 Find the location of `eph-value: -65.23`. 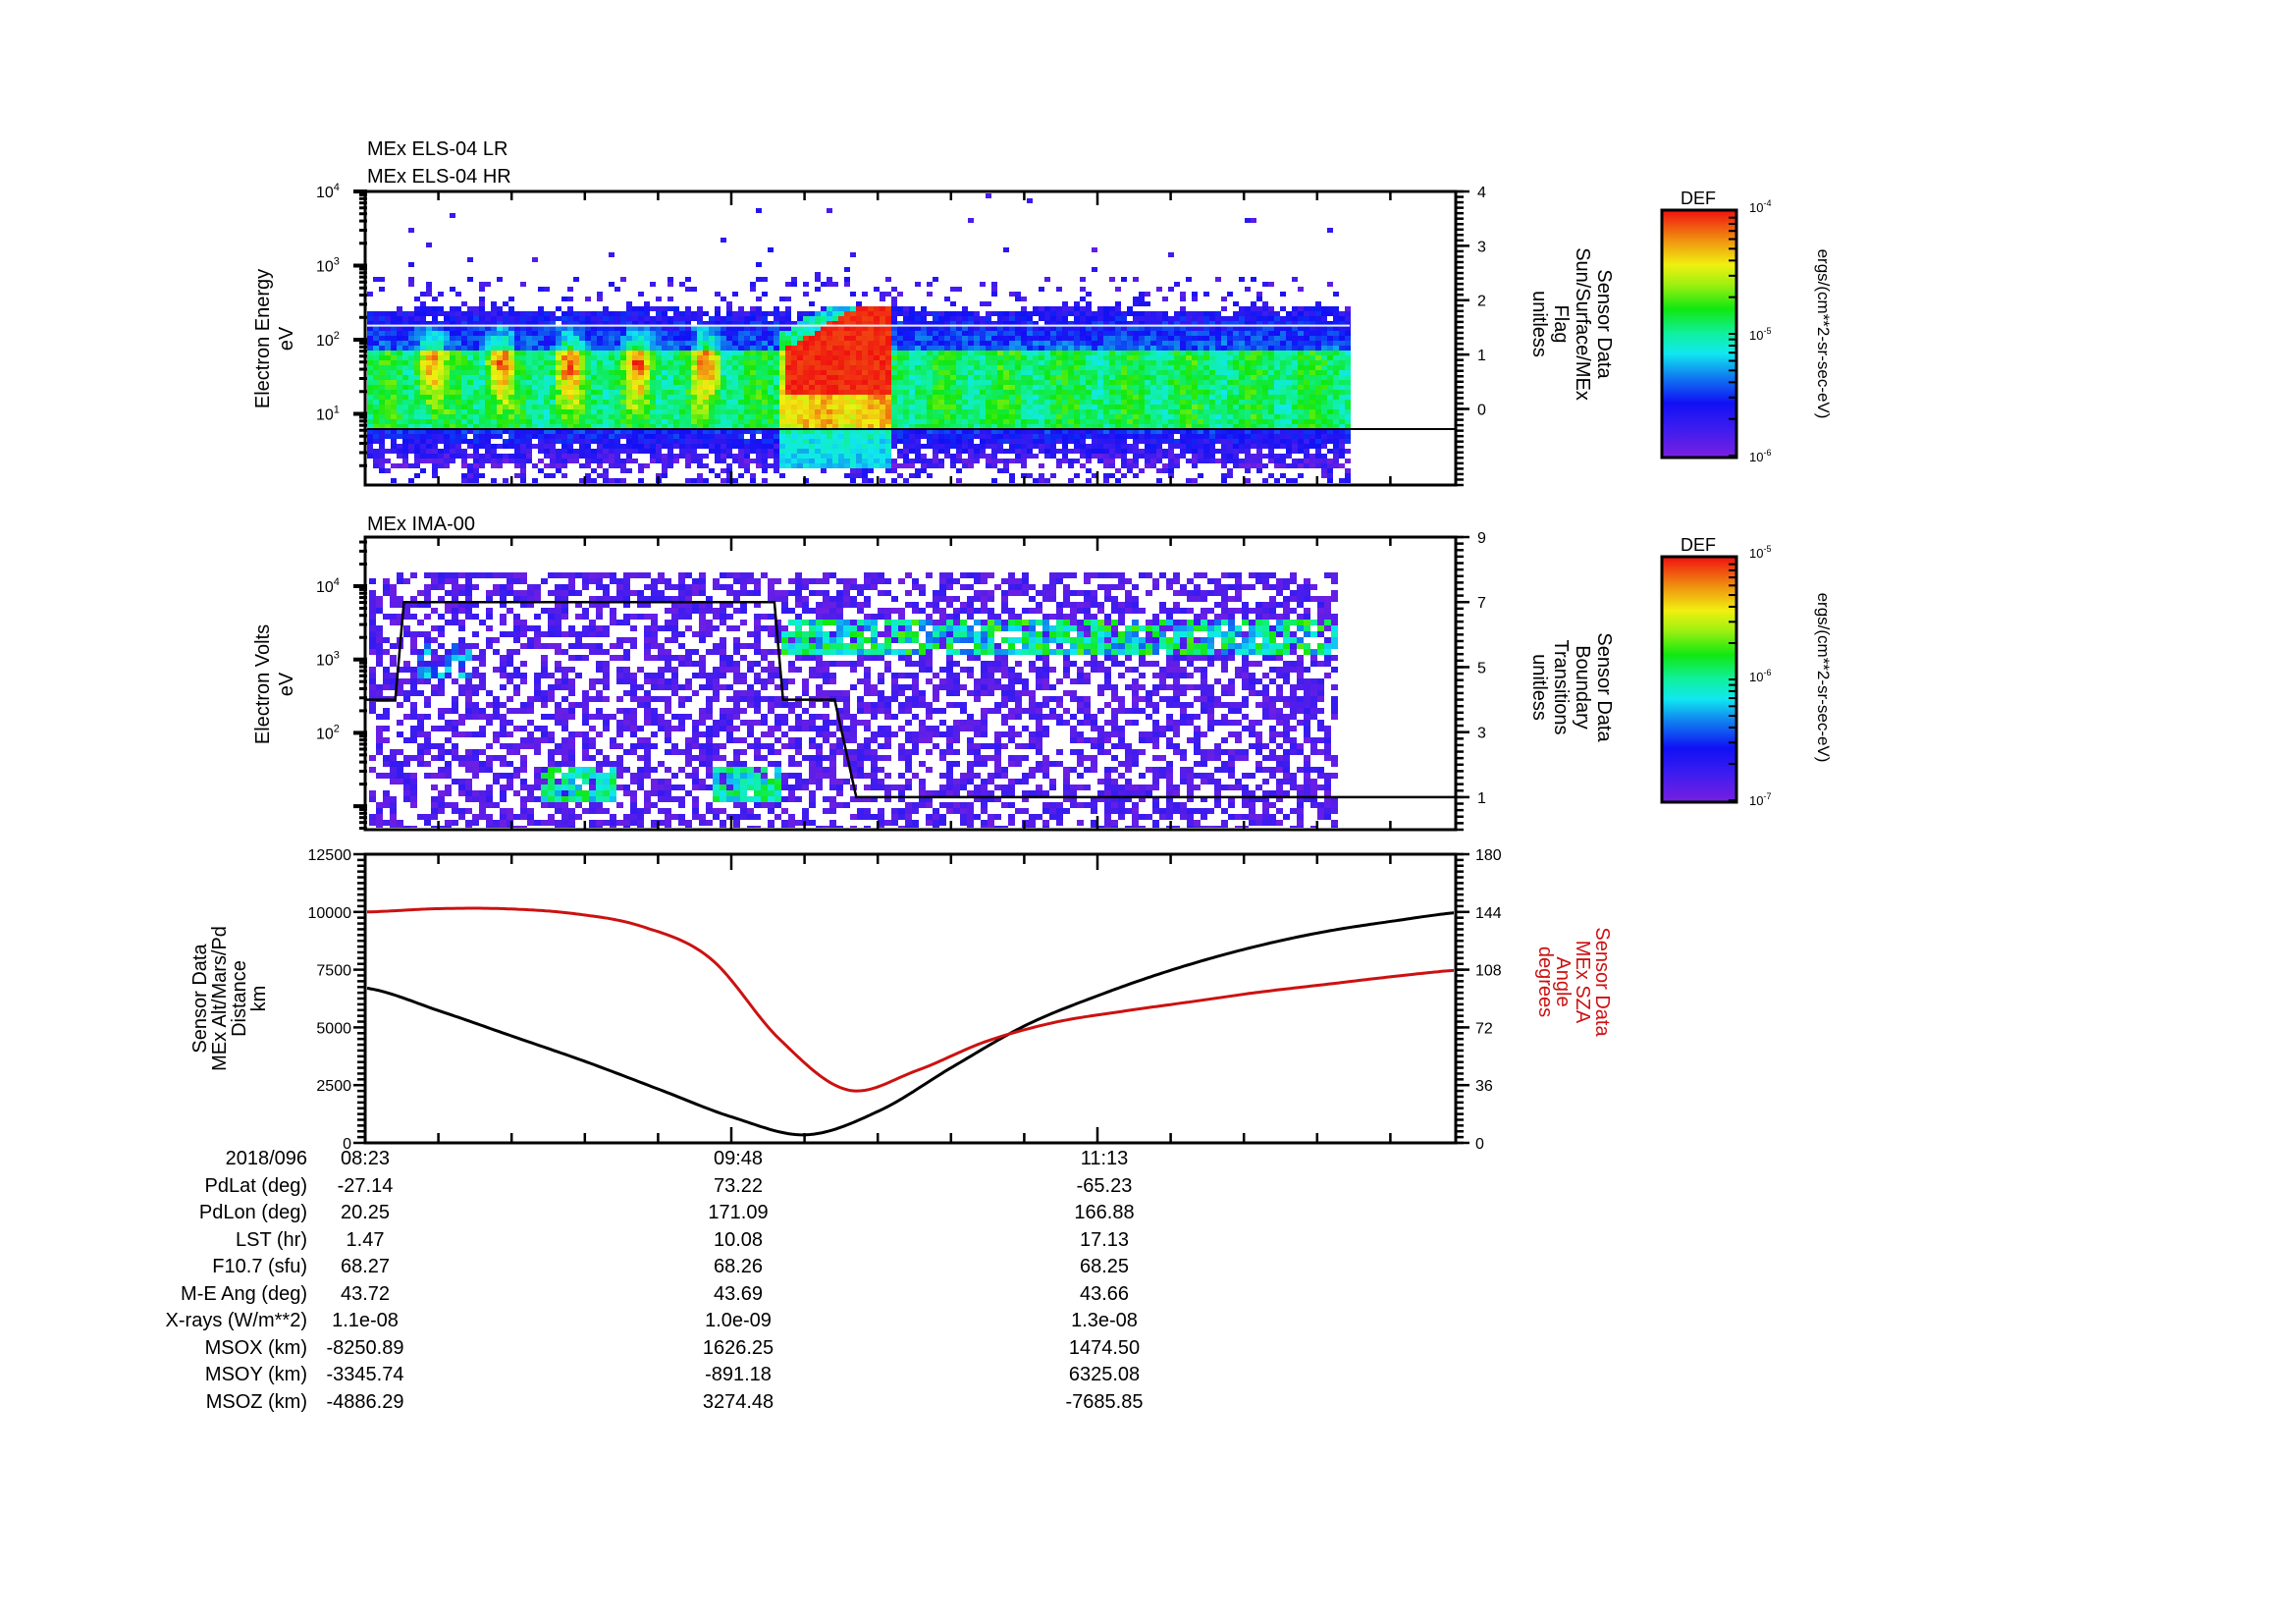

eph-value: -65.23 is located at coordinates (1104, 1185).